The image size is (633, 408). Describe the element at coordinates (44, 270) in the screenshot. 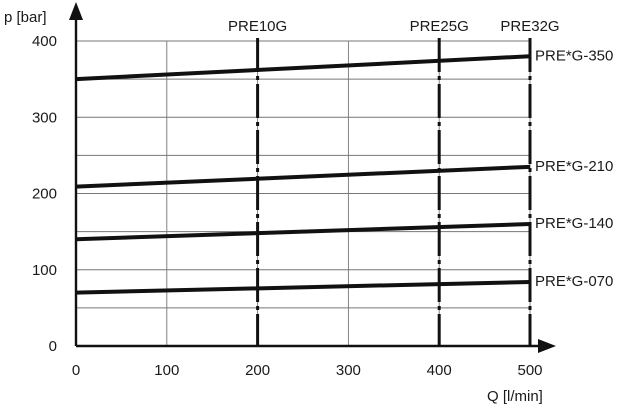

I see `y-tick-label: 100` at that location.